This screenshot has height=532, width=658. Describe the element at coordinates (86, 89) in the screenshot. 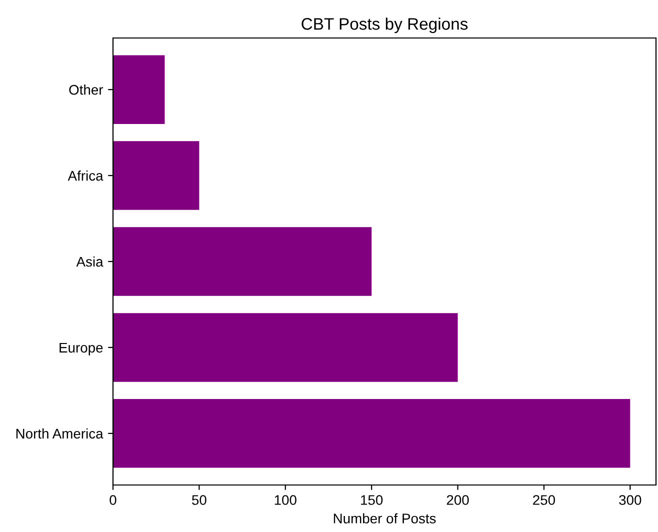

I see `y-tick-label: Other` at that location.